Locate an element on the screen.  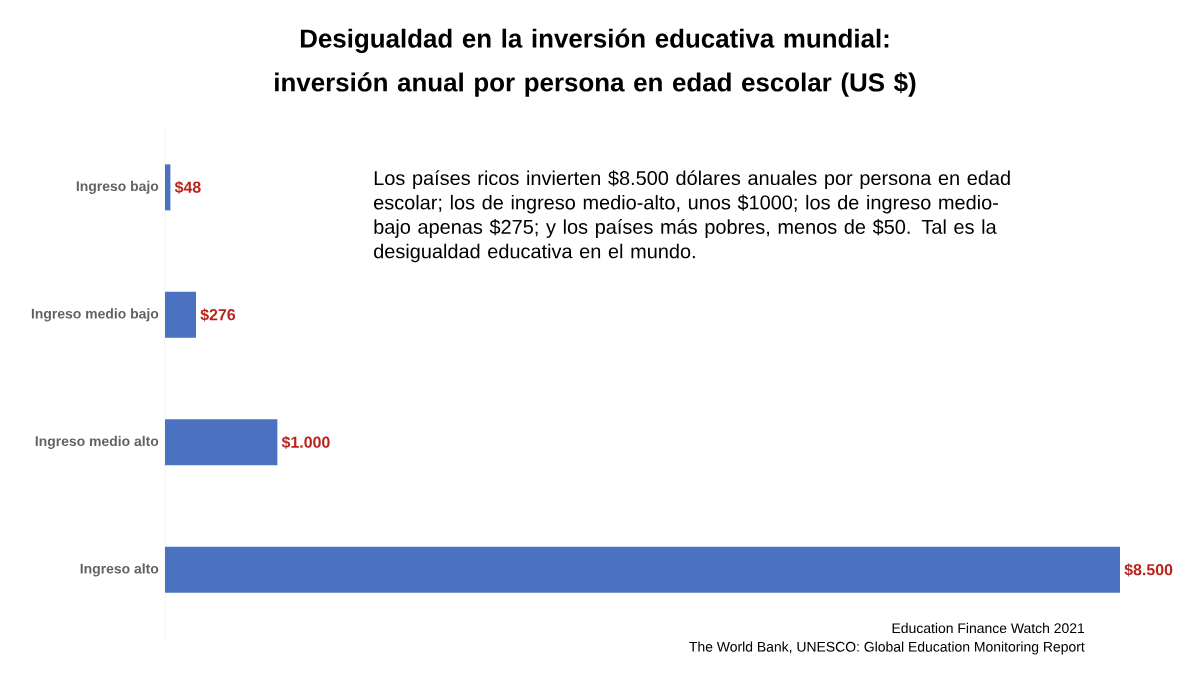
y-tick-label: Ingreso bajo is located at coordinates (117, 187).